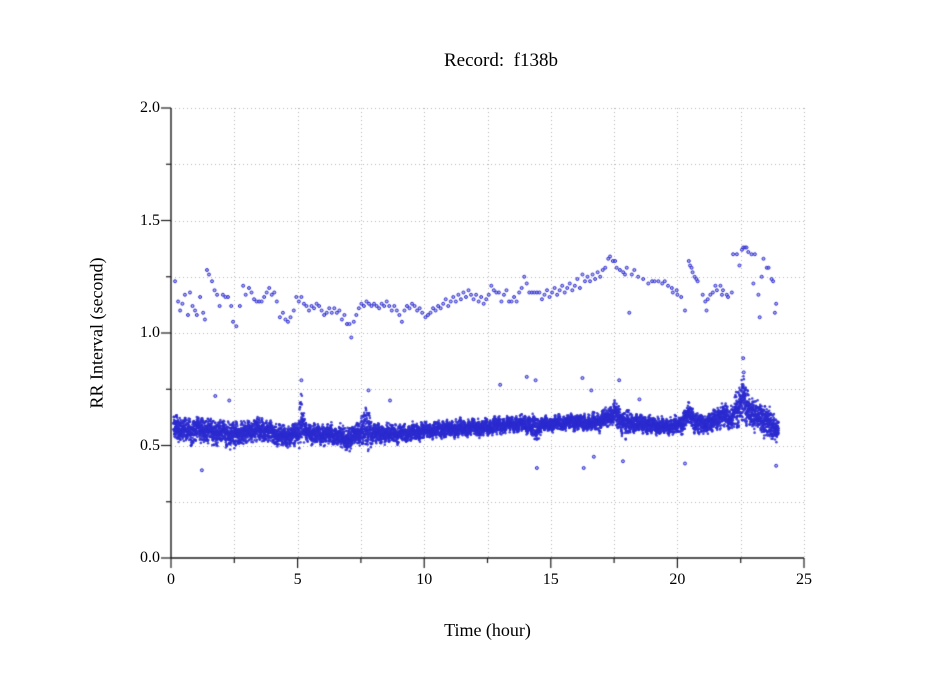  What do you see at coordinates (297, 579) in the screenshot?
I see `x-tick-label: 5` at bounding box center [297, 579].